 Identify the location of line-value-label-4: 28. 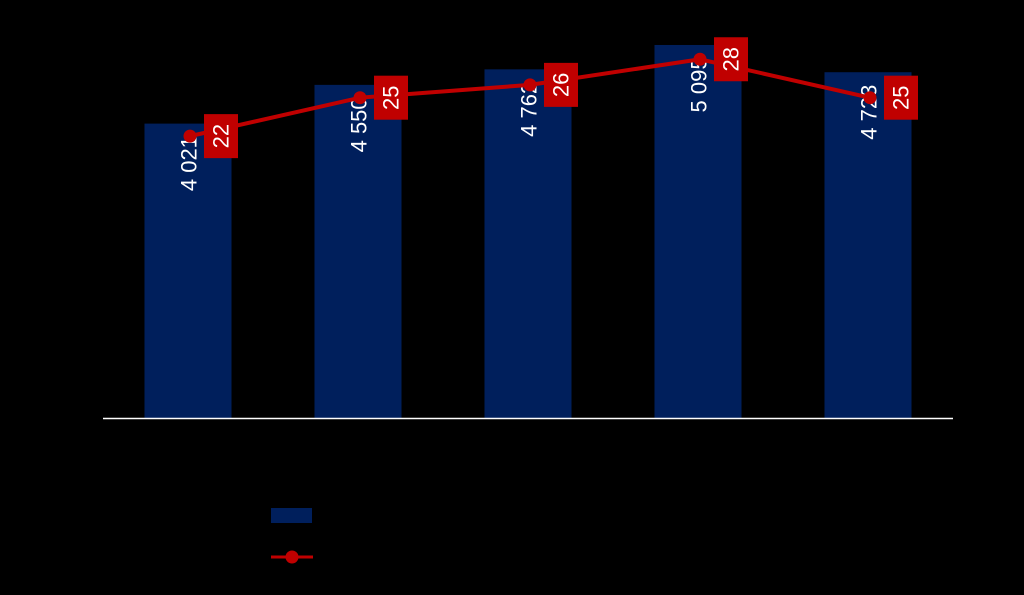
(731, 59).